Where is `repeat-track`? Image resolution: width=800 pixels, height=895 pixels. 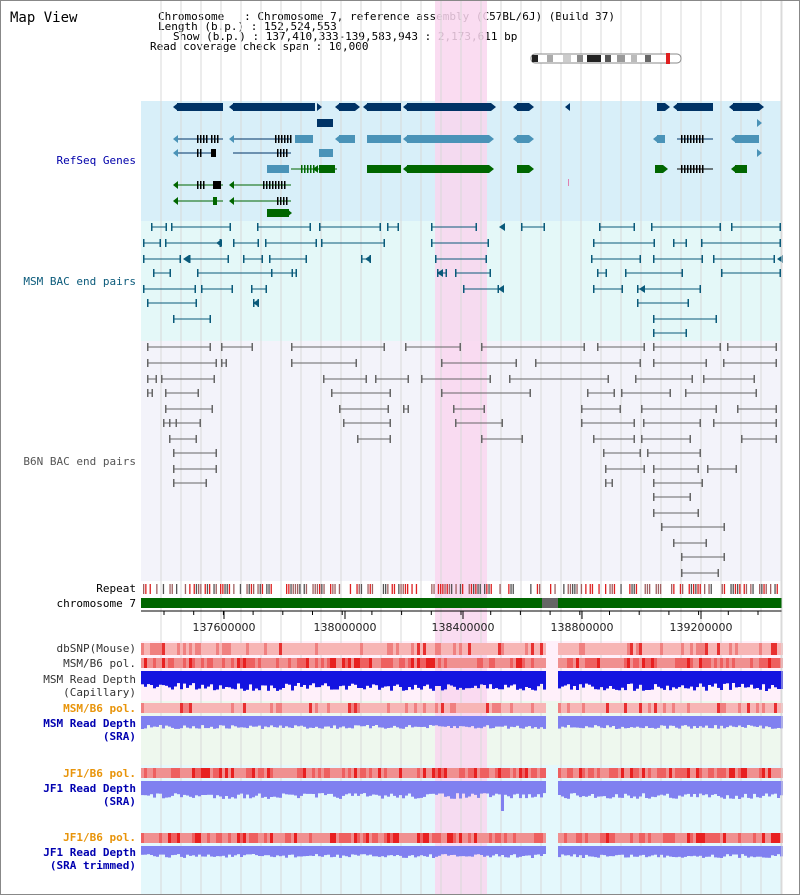
repeat-track is located at coordinates (460, 589).